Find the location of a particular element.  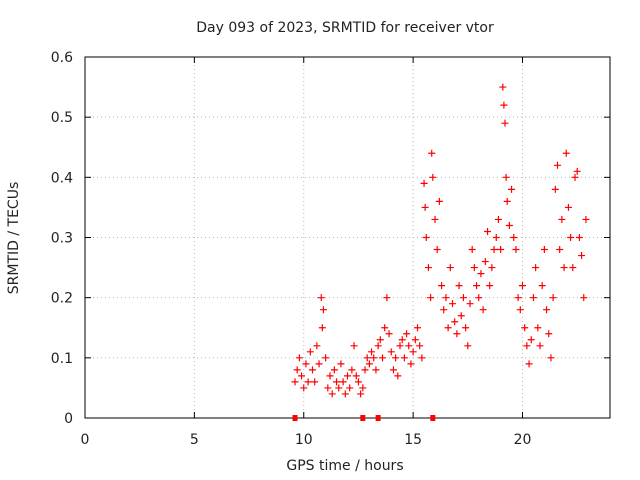

x-tick-label: 0 is located at coordinates (85, 440).